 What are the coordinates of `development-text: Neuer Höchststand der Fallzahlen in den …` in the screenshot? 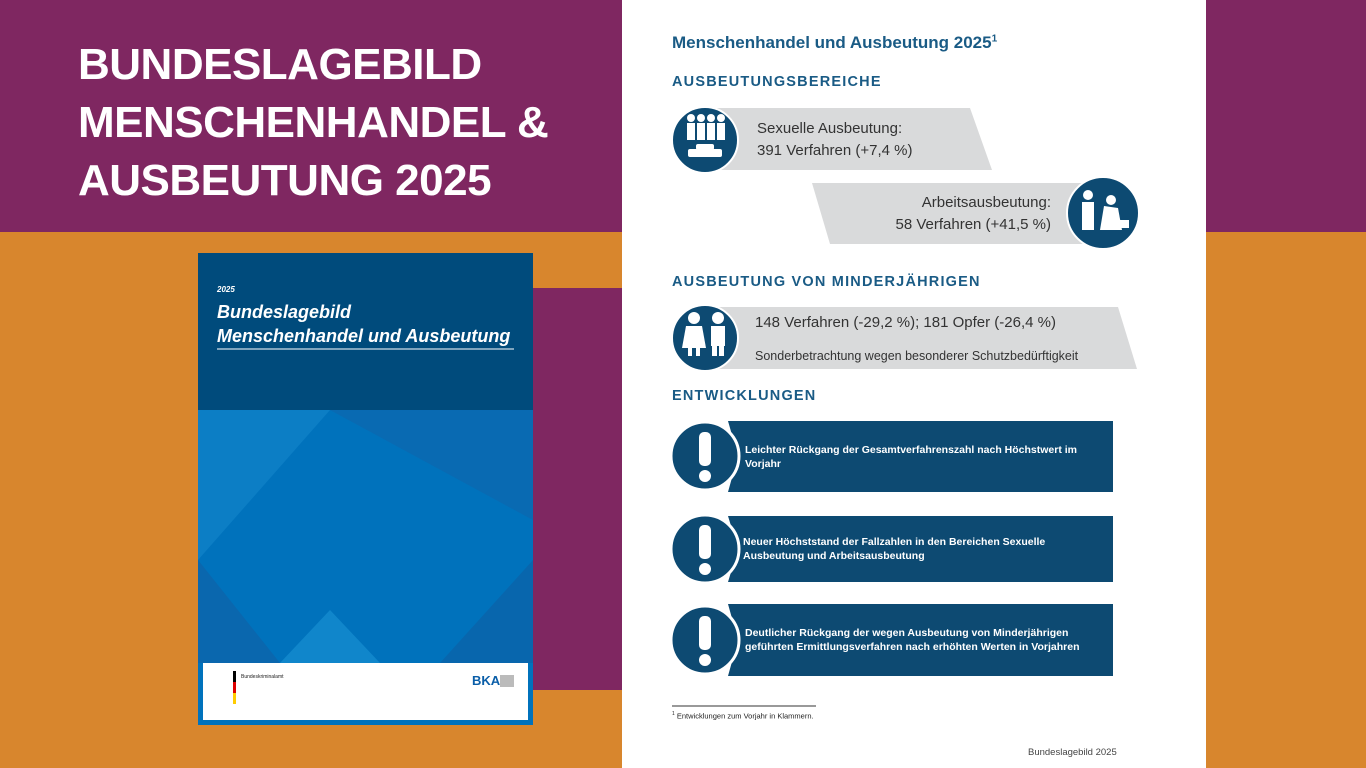 It's located at (894, 549).